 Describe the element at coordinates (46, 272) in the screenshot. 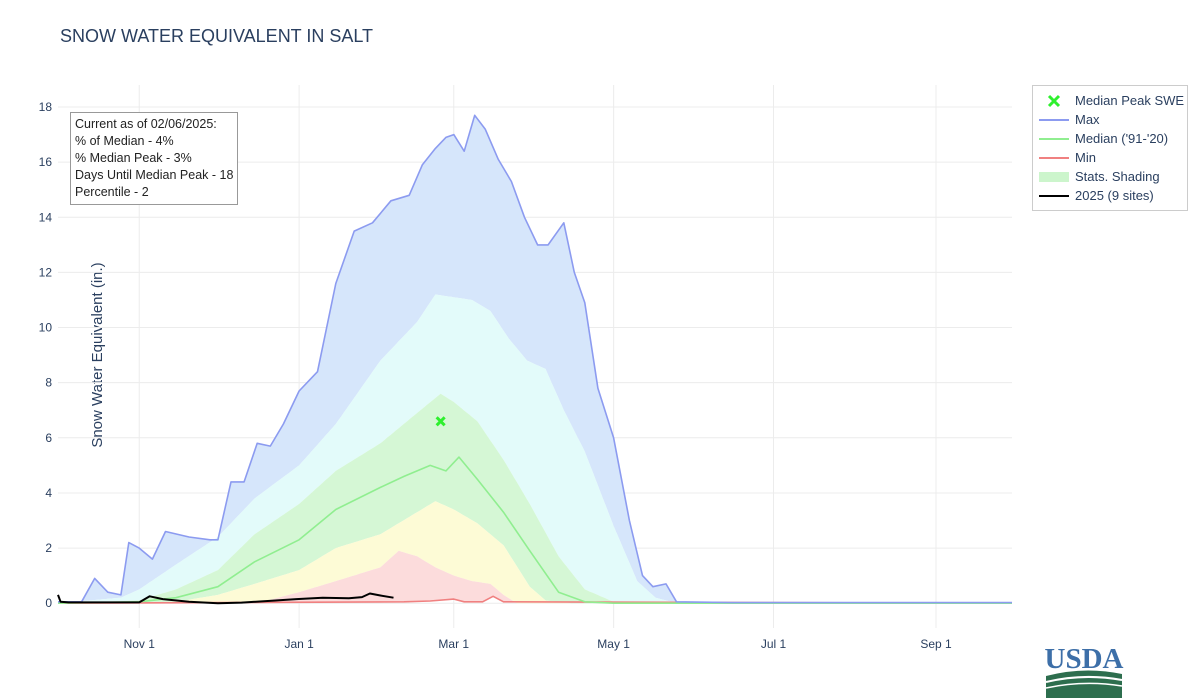

I see `y-tick-label: 12` at that location.